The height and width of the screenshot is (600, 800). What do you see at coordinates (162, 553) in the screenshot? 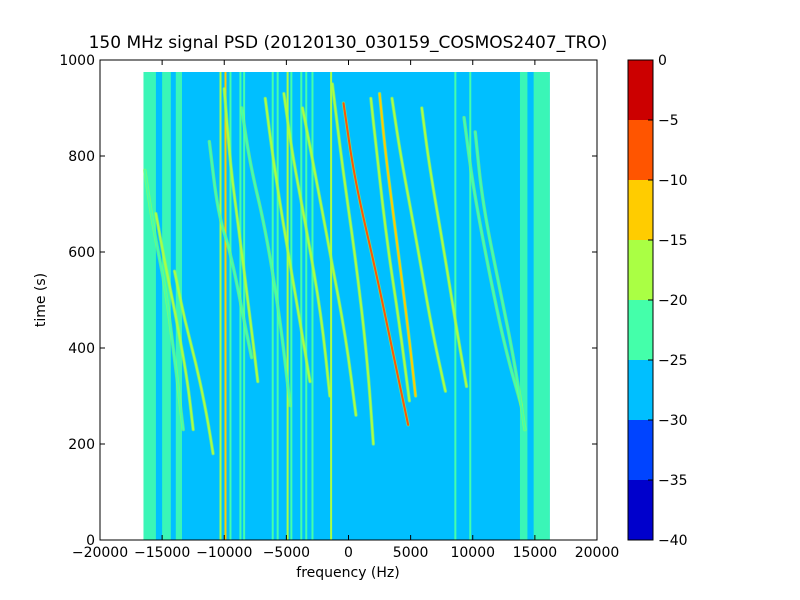
I see `x-tick-label: −15000` at bounding box center [162, 553].